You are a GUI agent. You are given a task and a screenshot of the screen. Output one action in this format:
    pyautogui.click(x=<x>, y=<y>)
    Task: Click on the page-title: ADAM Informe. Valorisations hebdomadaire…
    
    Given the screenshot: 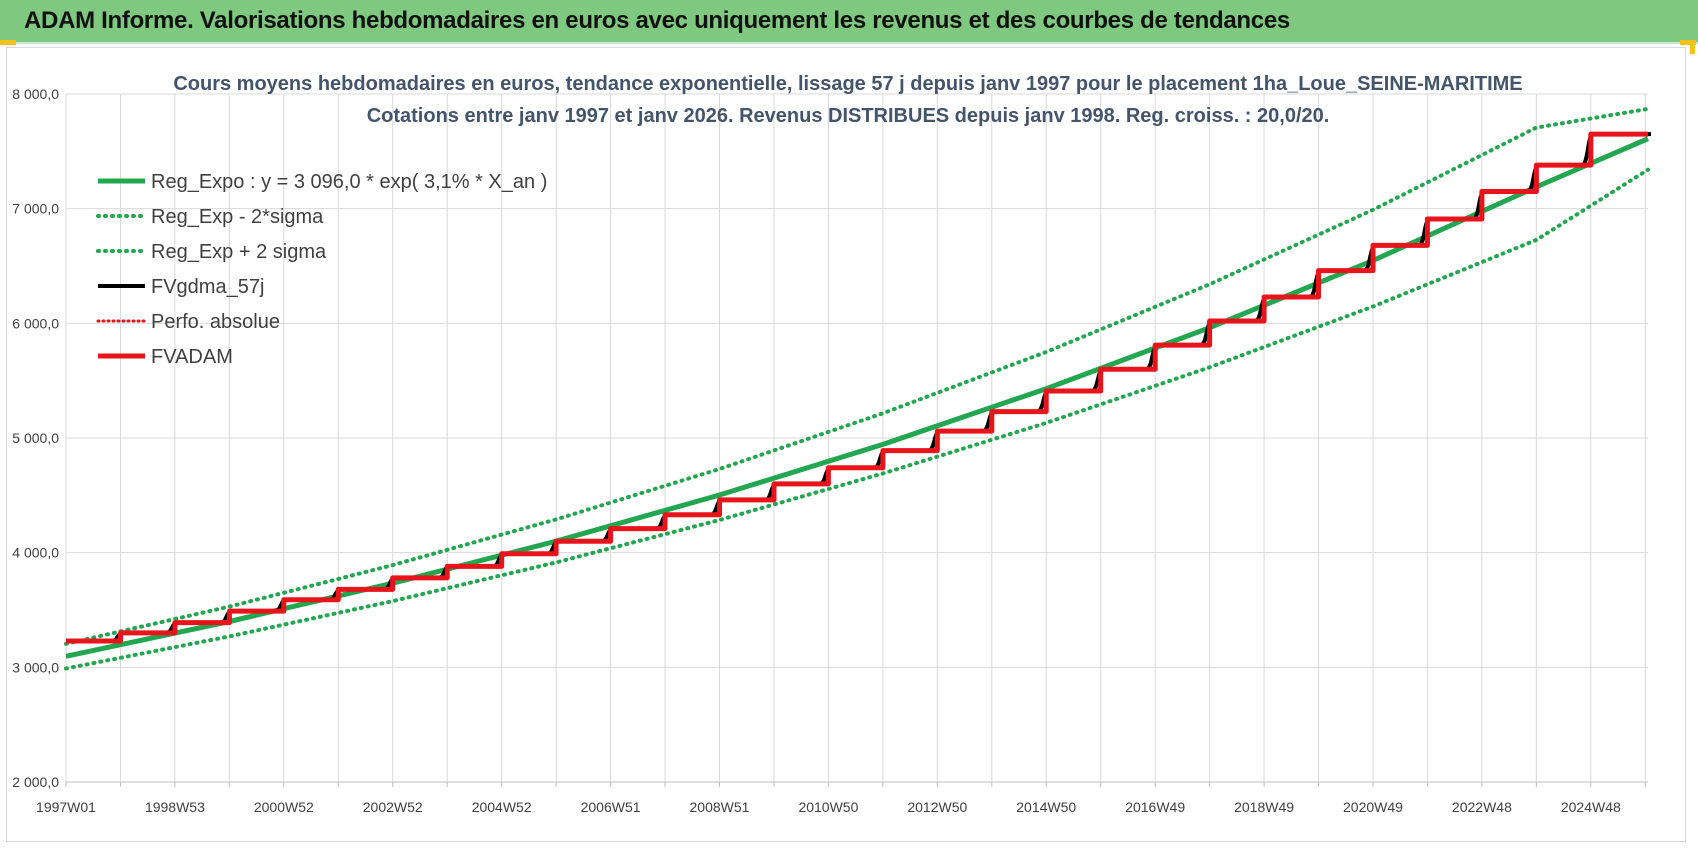 What is the action you would take?
    pyautogui.click(x=657, y=20)
    